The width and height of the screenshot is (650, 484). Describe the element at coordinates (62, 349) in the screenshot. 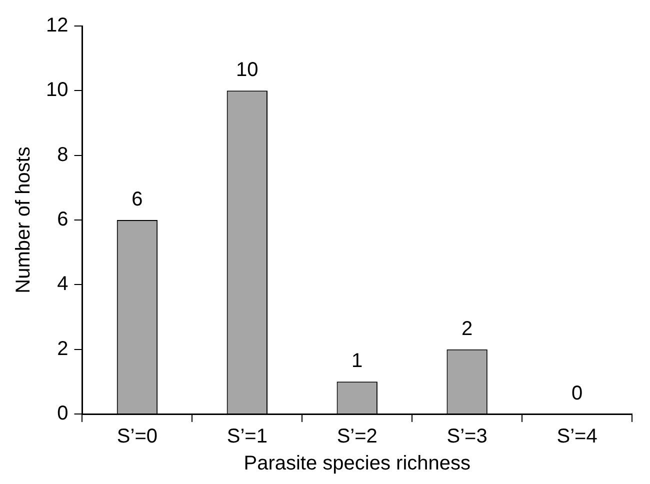

I see `y-tick-label: 2` at that location.